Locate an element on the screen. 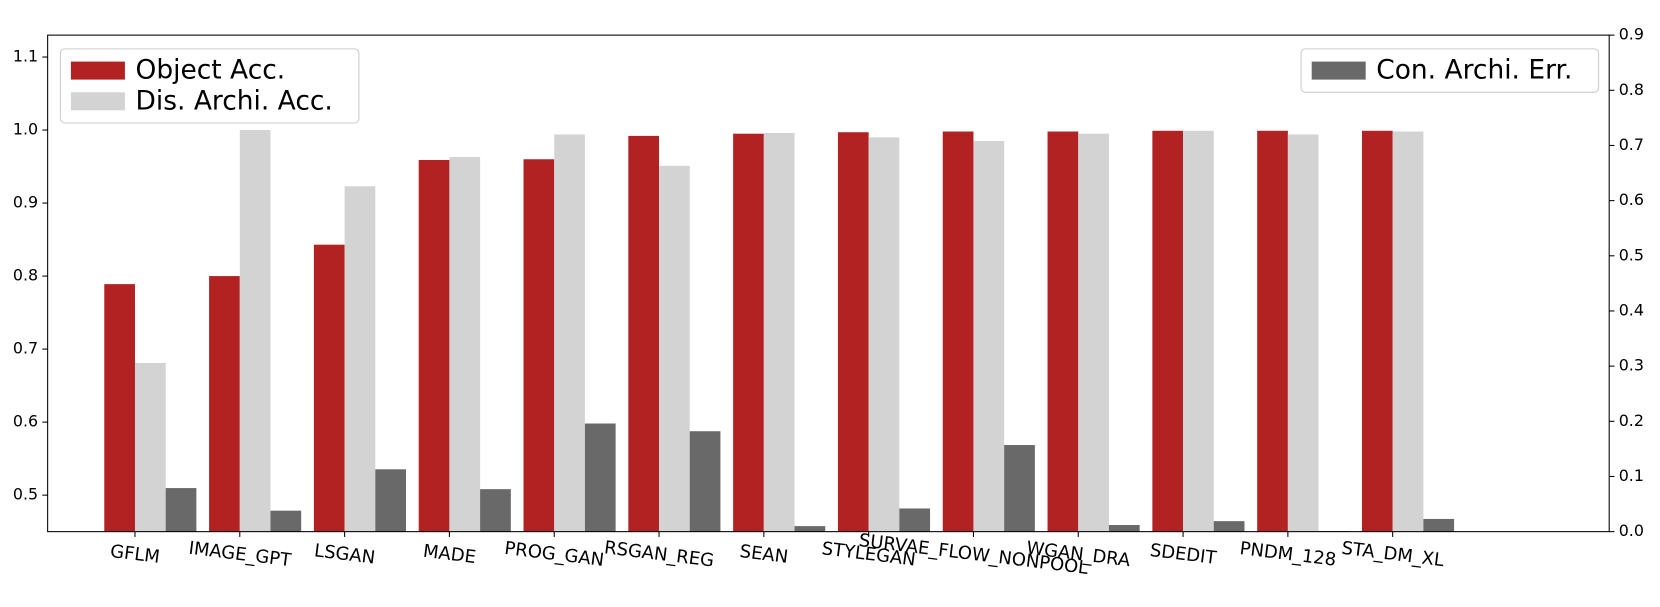 The height and width of the screenshot is (607, 1660). x-tick-label: LSGAN is located at coordinates (344, 554).